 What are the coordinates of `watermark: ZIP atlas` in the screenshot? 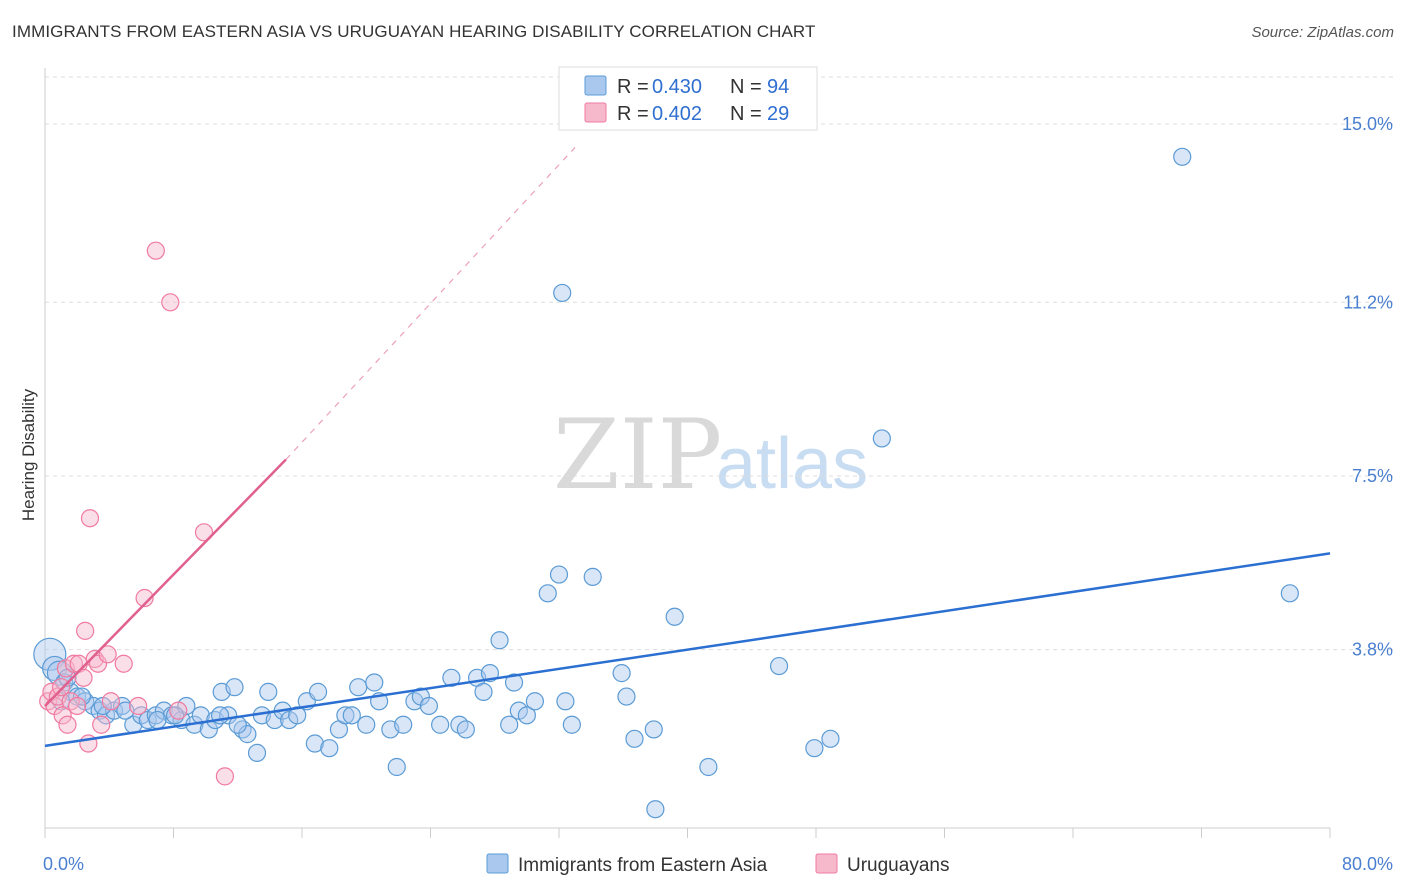 It's located at (710, 455).